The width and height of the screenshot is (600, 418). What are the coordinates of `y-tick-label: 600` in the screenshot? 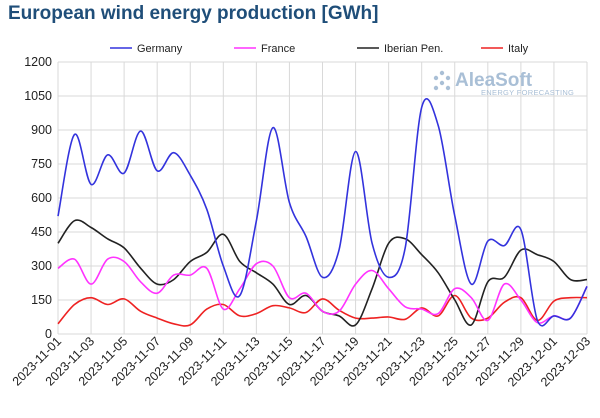 It's located at (41, 198).